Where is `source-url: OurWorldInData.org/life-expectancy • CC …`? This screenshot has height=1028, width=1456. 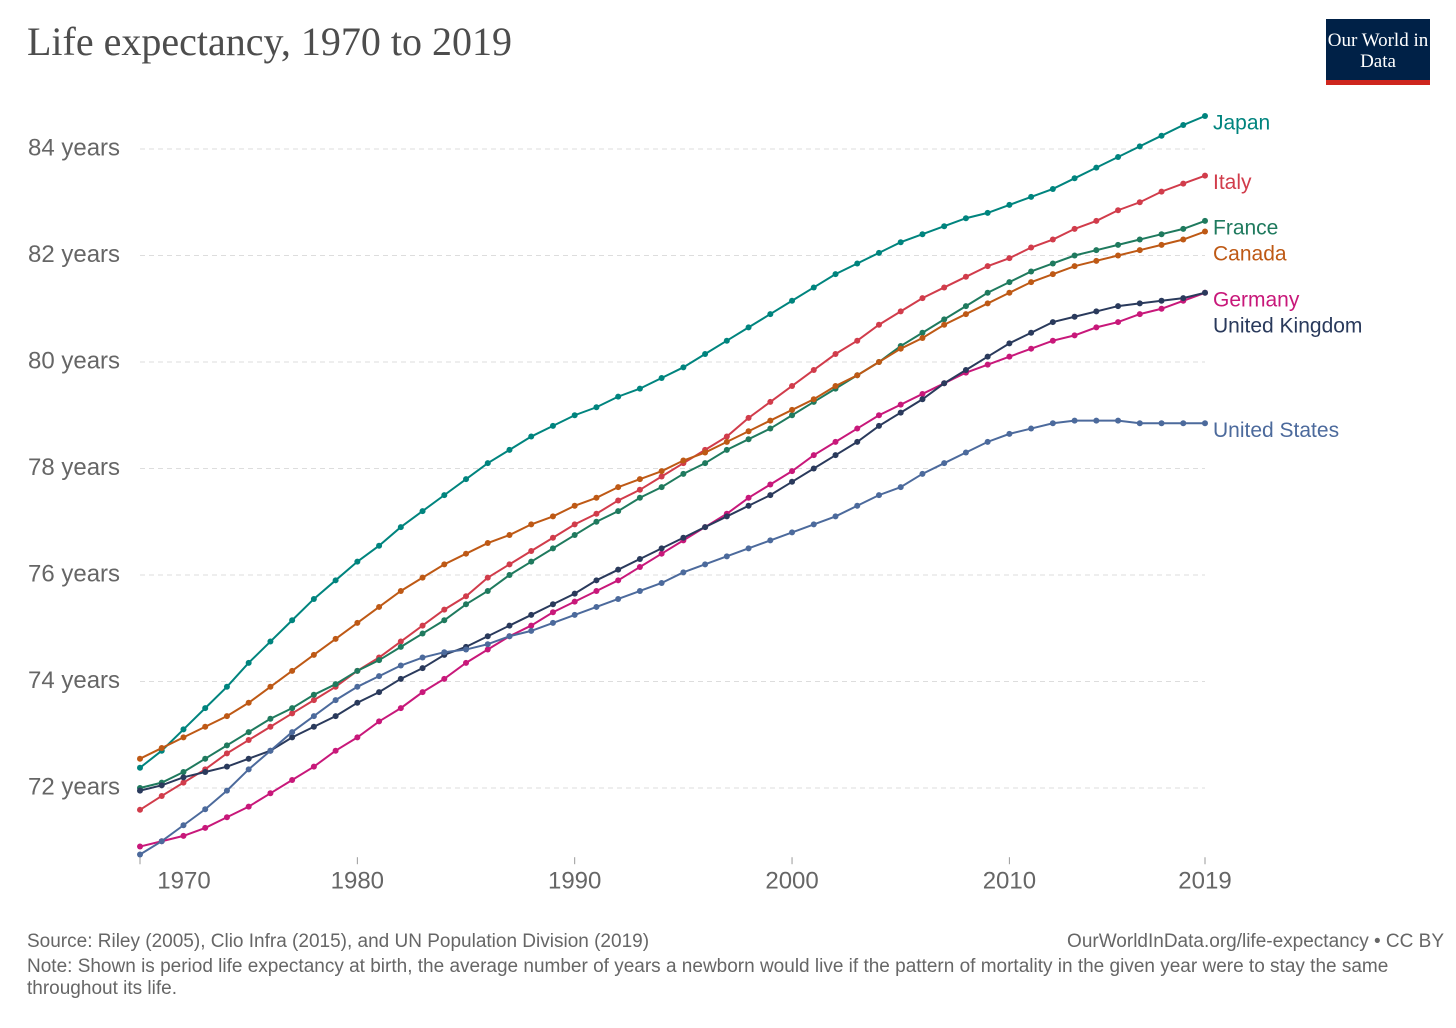
source-url: OurWorldInData.org/life-expectancy • CC … is located at coordinates (1255, 941).